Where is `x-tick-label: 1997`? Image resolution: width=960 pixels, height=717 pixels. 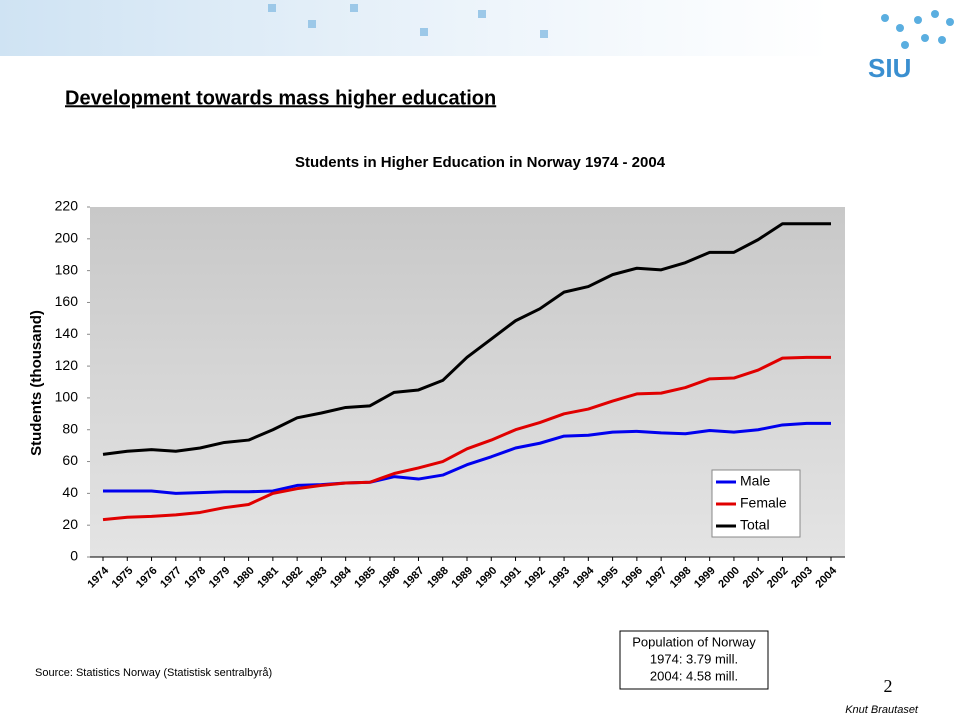
x-tick-label: 1997 is located at coordinates (657, 578).